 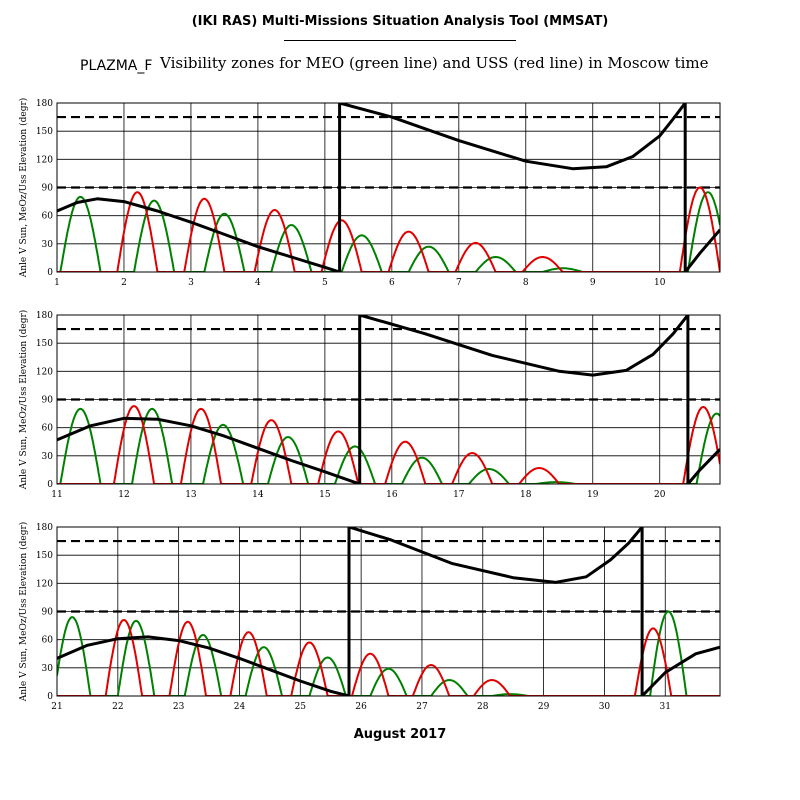 What do you see at coordinates (56, 495) in the screenshot?
I see `x-tick-label: 11` at bounding box center [56, 495].